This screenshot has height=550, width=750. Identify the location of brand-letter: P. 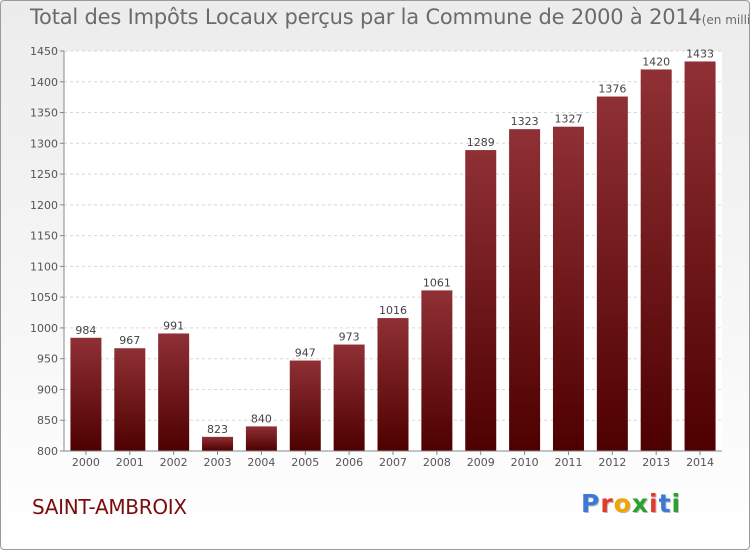
(591, 503).